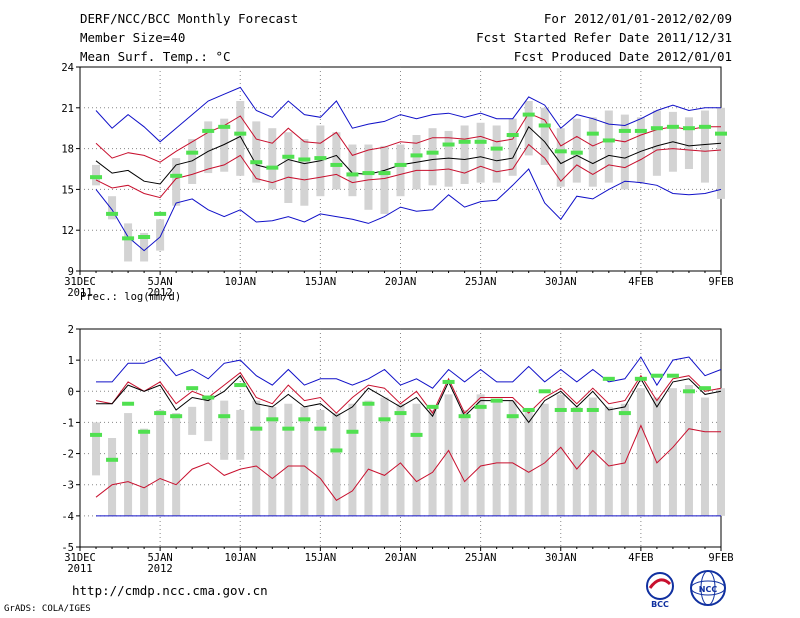 Image resolution: width=800 pixels, height=618 pixels. Describe the element at coordinates (67, 423) in the screenshot. I see `precip-y-tick-label: -1` at that location.